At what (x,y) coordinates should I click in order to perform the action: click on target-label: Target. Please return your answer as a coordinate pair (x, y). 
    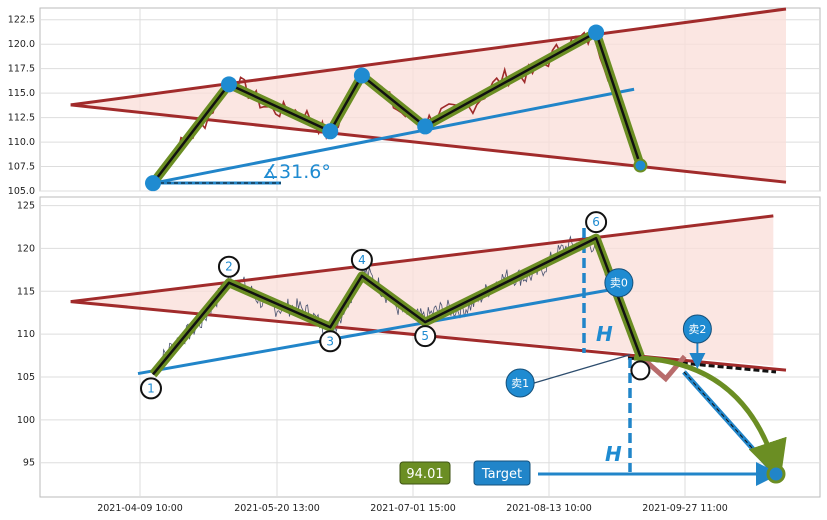
    Looking at the image, I should click on (501, 474).